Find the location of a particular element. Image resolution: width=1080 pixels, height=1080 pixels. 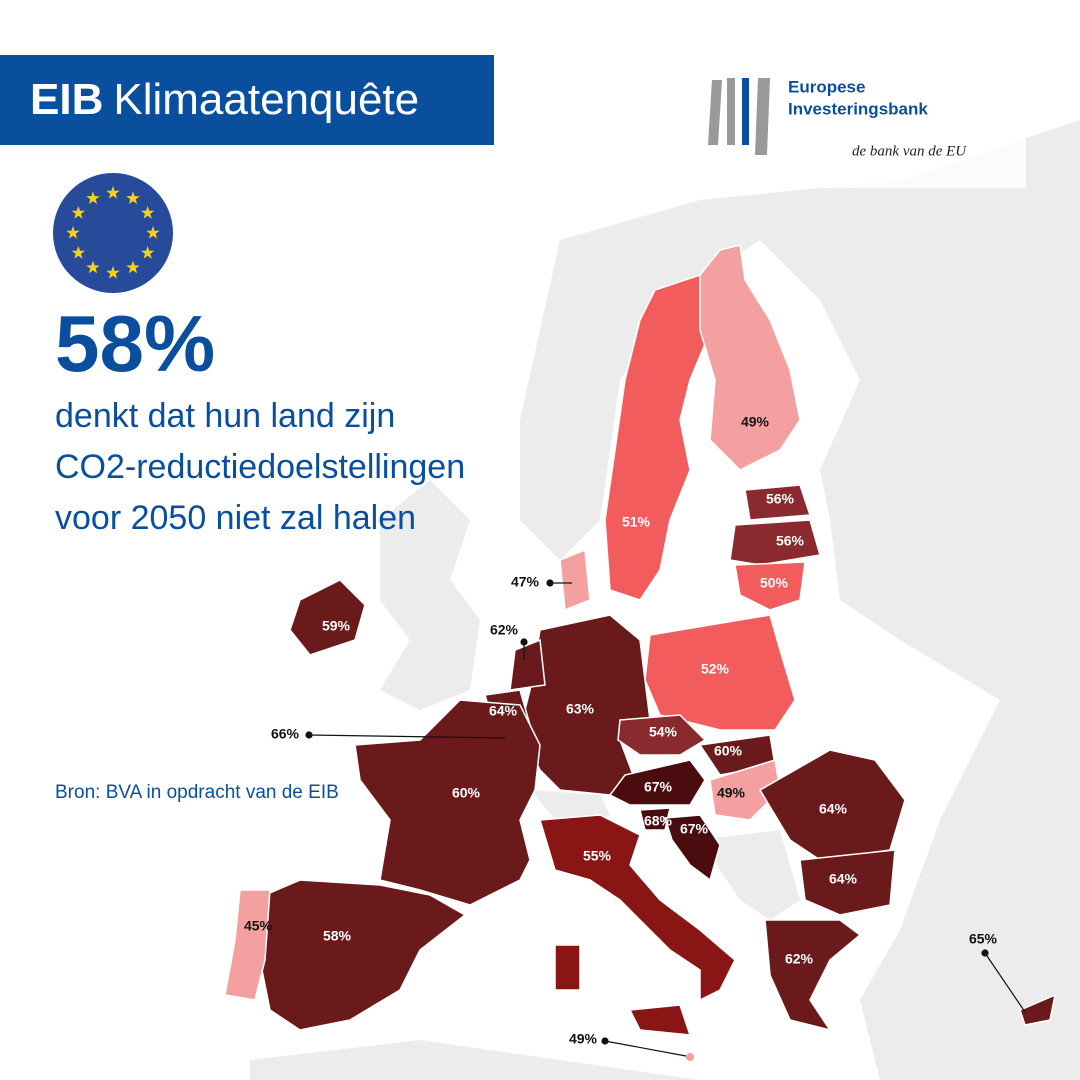

headline-line: denkt dat hun land zijn is located at coordinates (225, 416).